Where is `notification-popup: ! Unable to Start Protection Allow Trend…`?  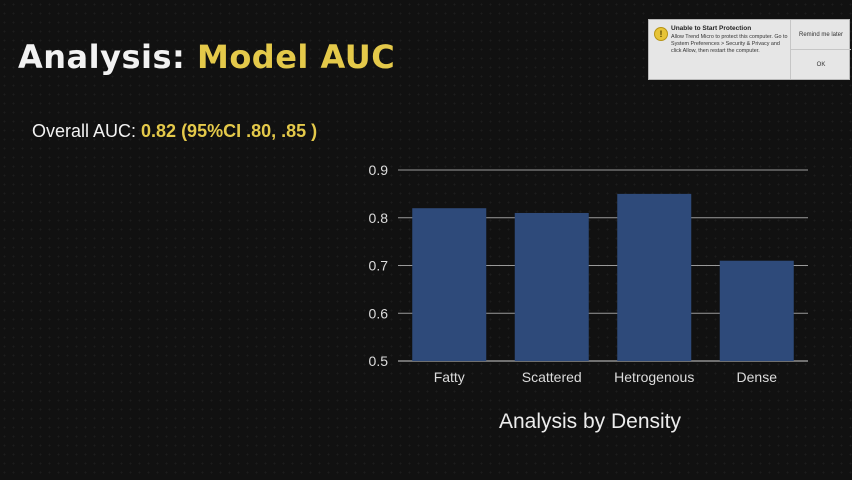
notification-popup: ! Unable to Start Protection Allow Trend… is located at coordinates (749, 49).